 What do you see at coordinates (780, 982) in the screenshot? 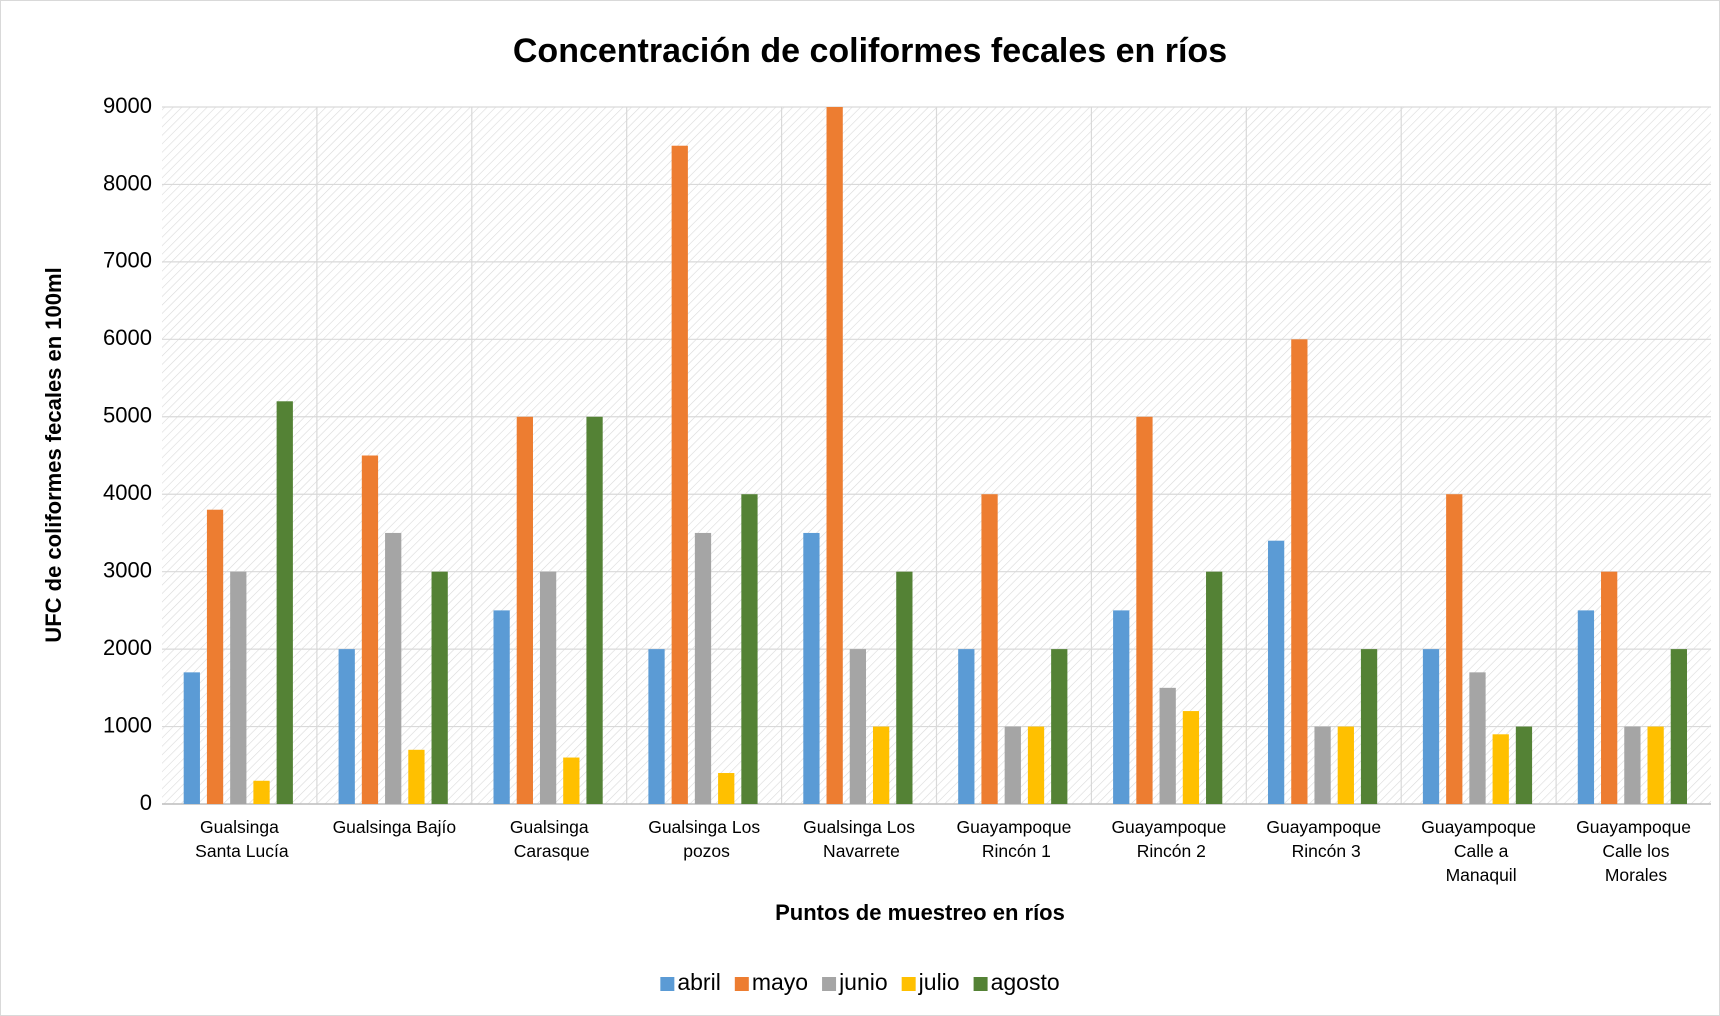
I see `legend-label: mayo` at bounding box center [780, 982].